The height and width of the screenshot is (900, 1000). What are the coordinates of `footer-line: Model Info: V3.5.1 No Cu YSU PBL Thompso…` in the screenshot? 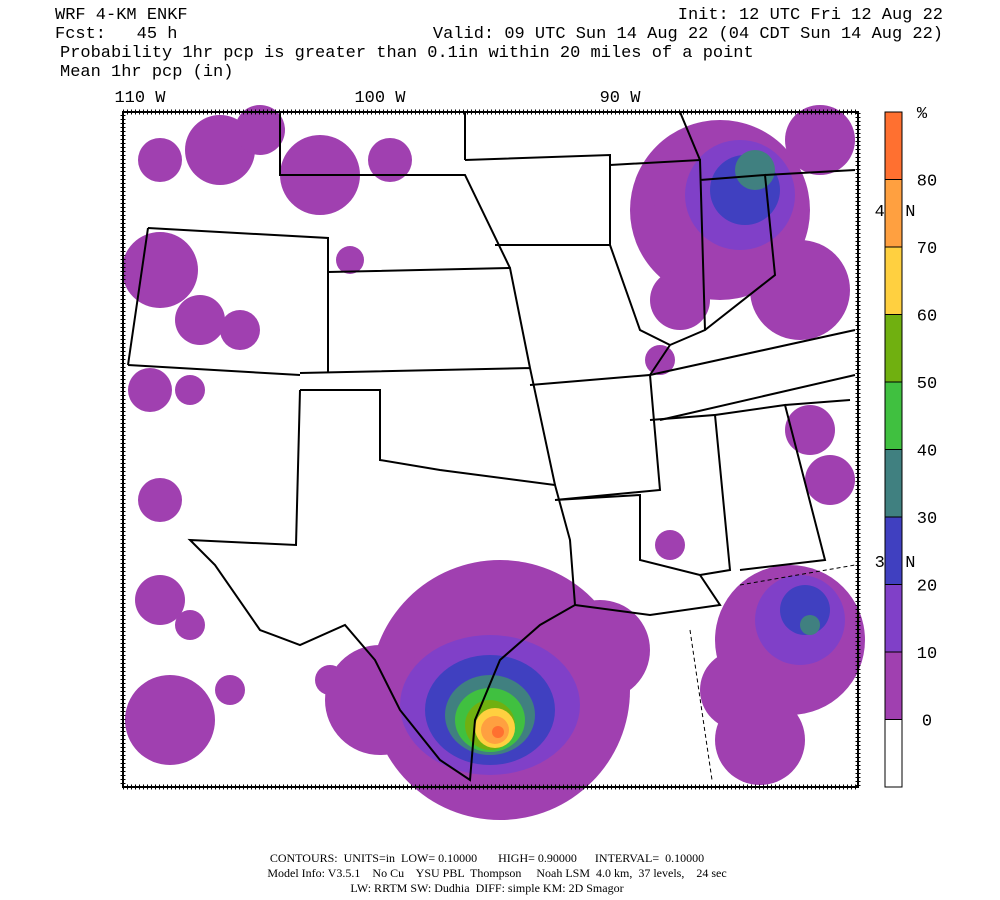 It's located at (496, 873).